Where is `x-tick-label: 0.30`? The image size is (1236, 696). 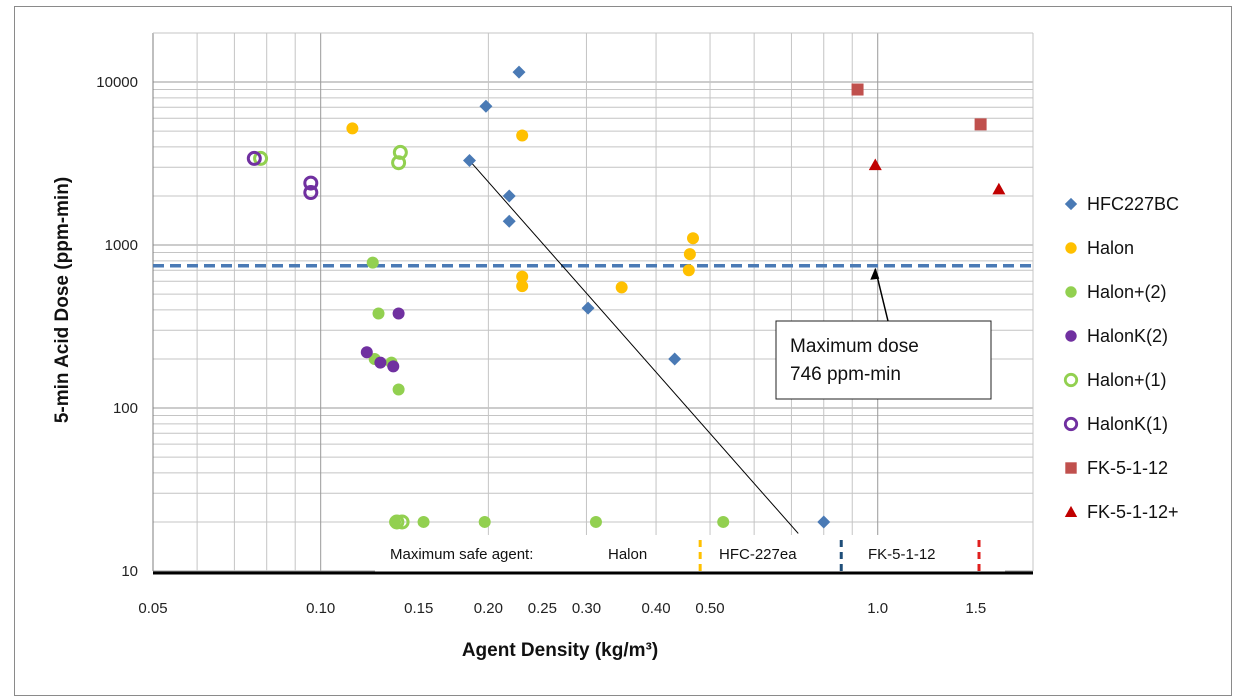 x-tick-label: 0.30 is located at coordinates (586, 608).